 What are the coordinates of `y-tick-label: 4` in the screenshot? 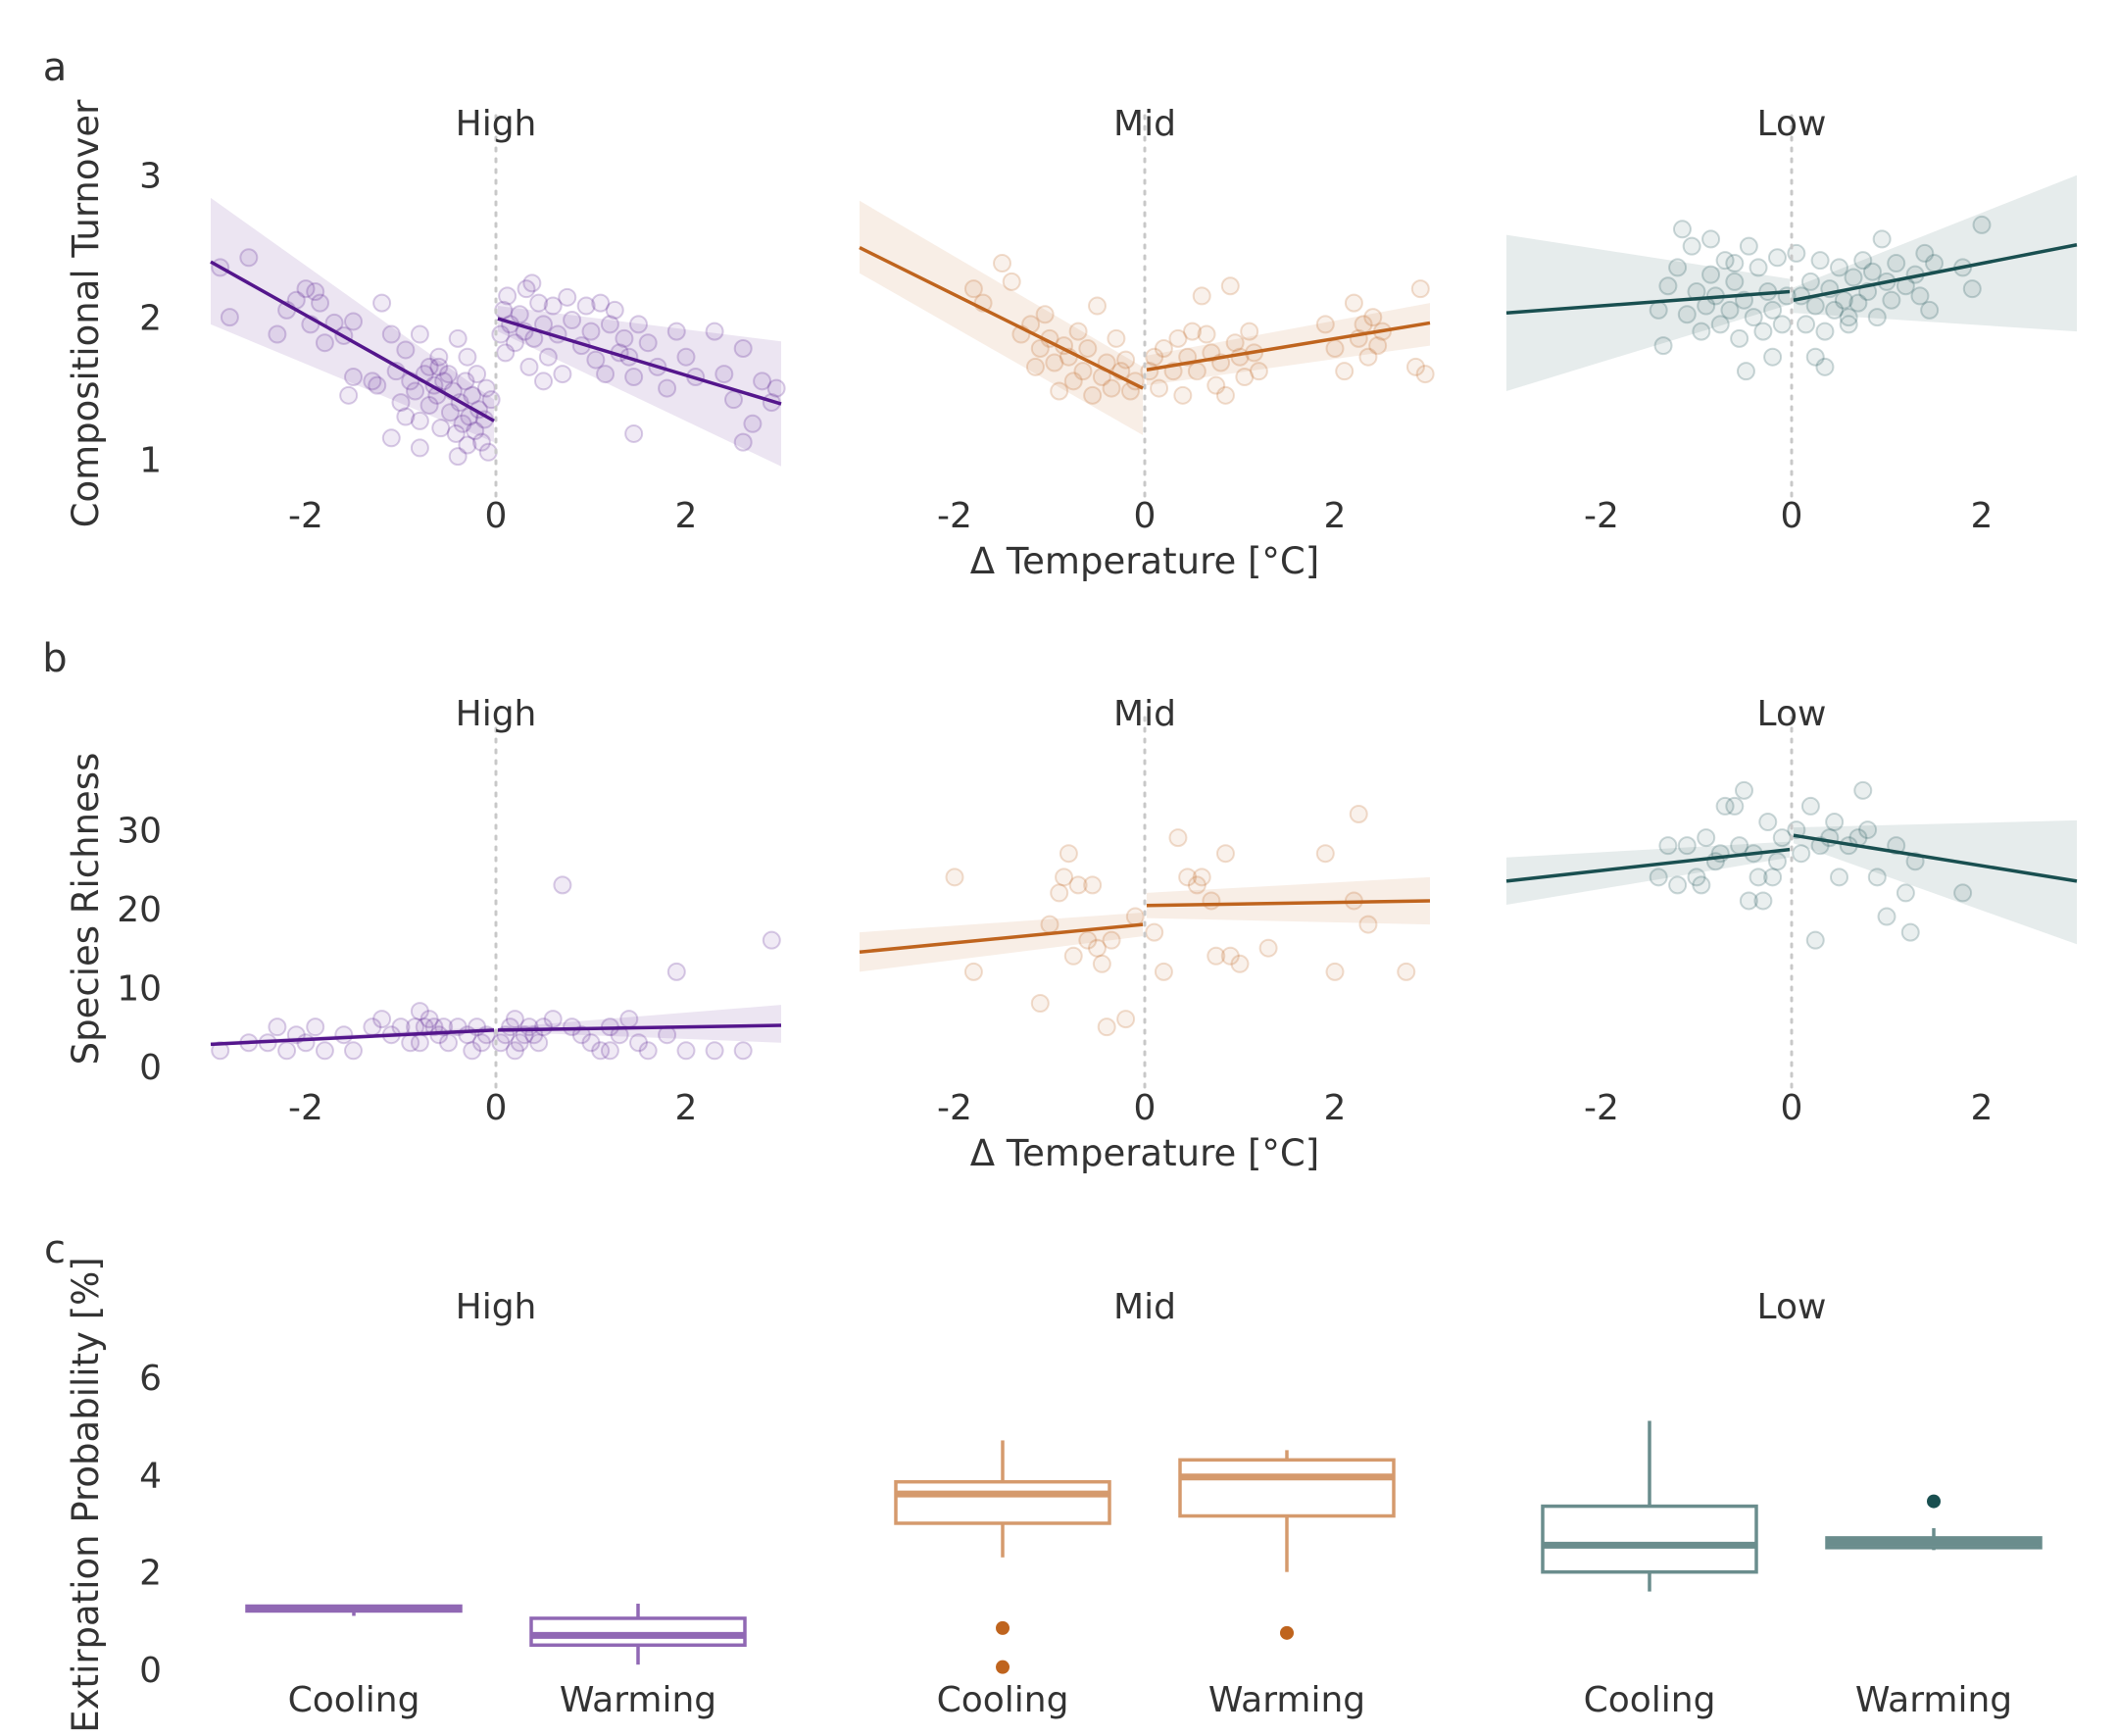 It's located at (150, 1476).